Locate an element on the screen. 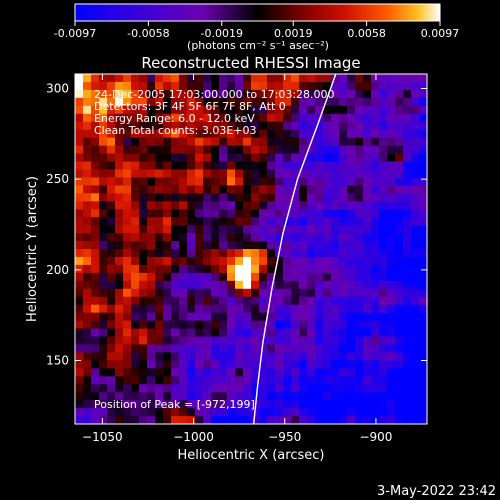 This screenshot has height=500, width=500. y-tick-label: 200 is located at coordinates (57, 270).